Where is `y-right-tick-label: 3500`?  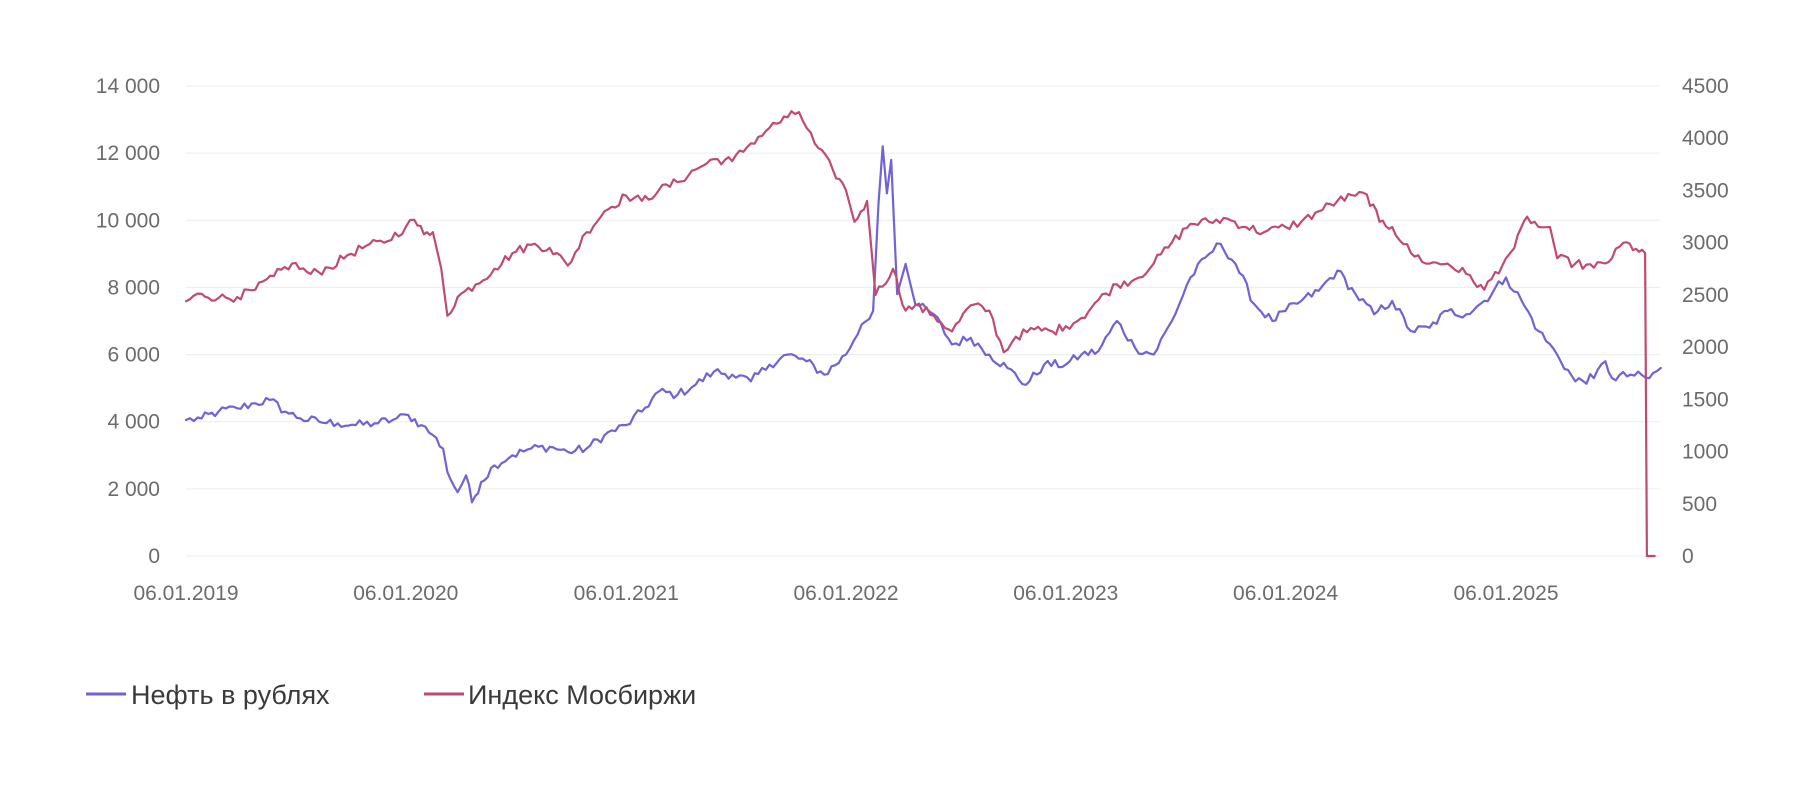
y-right-tick-label: 3500 is located at coordinates (1705, 190).